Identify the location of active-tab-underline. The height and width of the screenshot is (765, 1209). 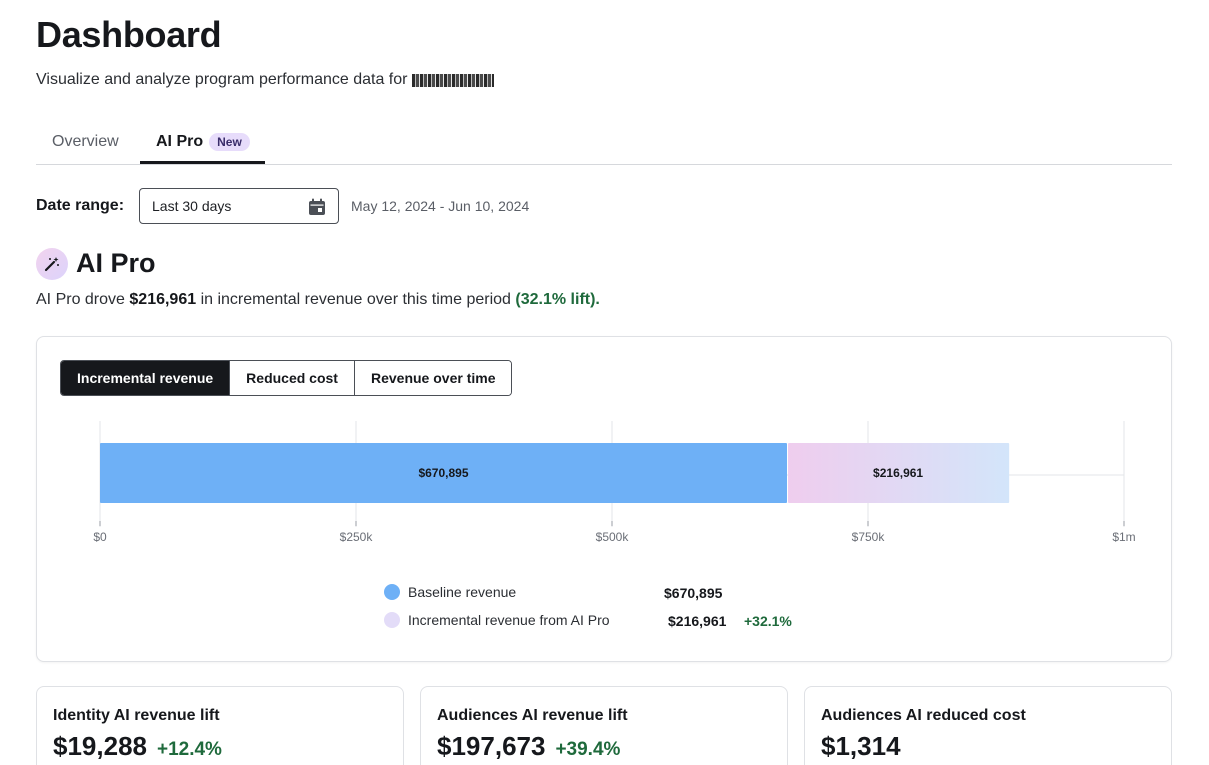
(202, 162).